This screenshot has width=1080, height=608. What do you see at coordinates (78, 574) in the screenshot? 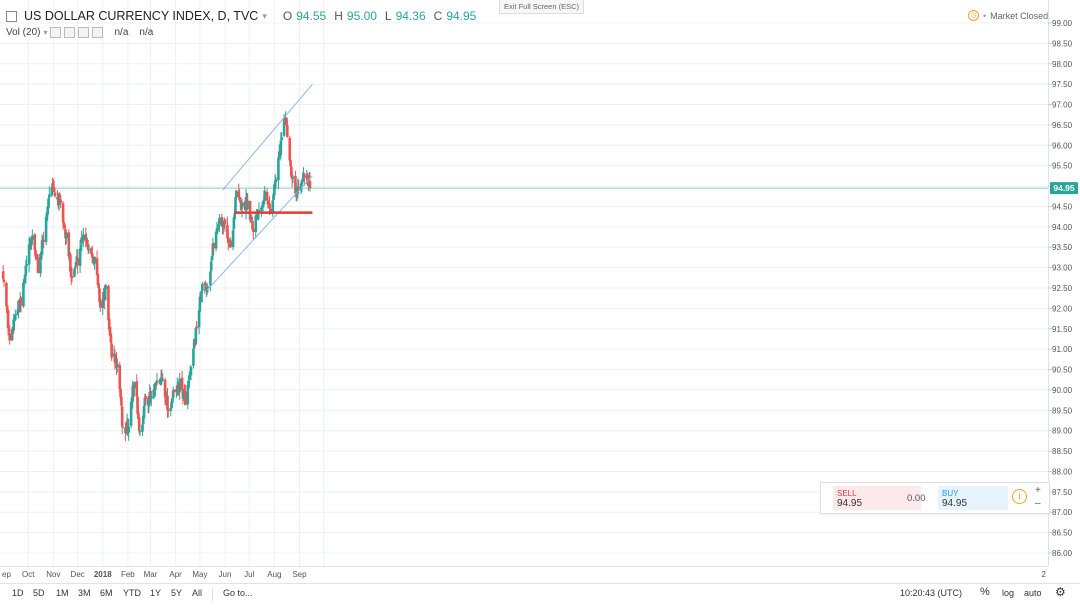
I see `x-tick-label: Dec` at bounding box center [78, 574].